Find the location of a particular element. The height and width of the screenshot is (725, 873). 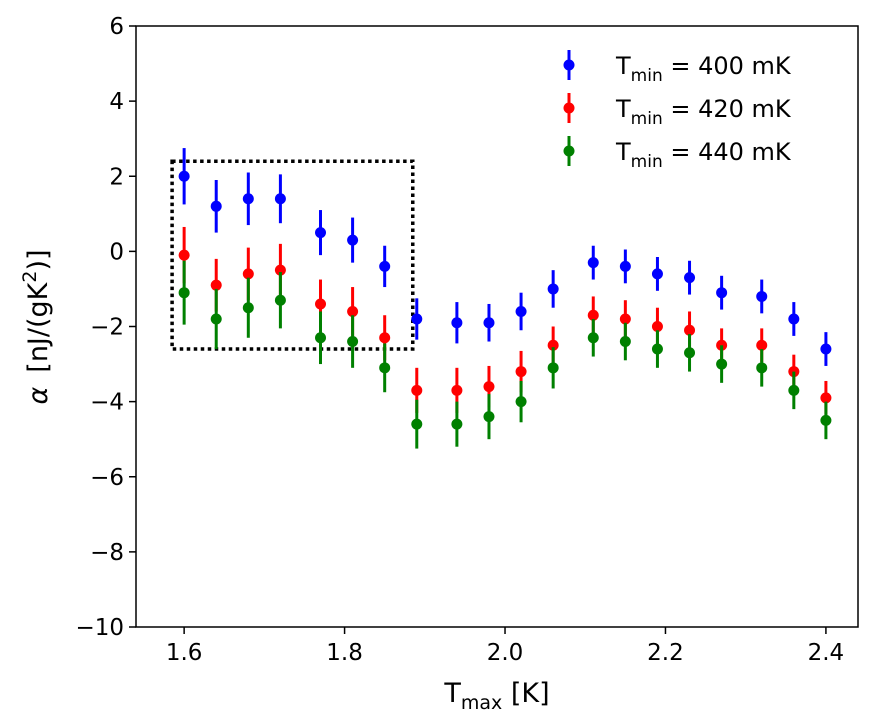

legend-label: Tmin = 440 mK is located at coordinates (703, 155).